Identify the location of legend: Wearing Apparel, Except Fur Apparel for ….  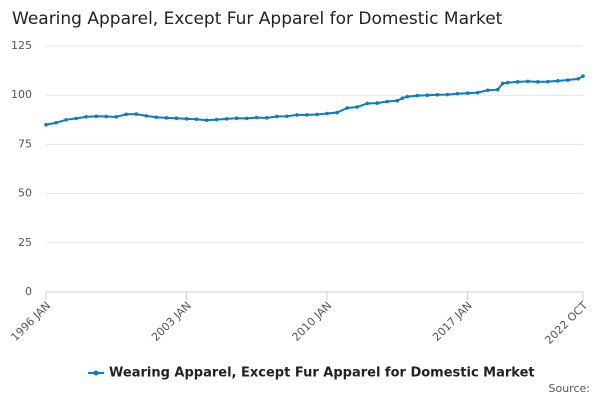
(322, 373).